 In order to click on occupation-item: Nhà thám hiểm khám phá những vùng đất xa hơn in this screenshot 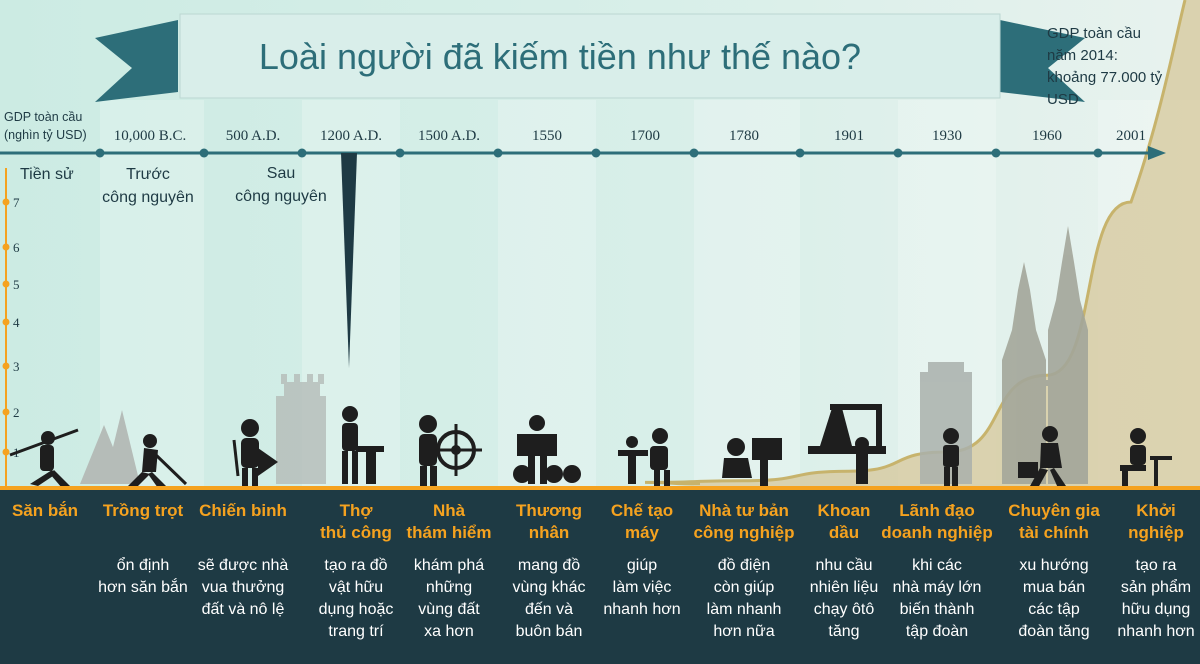, I will do `click(448, 570)`.